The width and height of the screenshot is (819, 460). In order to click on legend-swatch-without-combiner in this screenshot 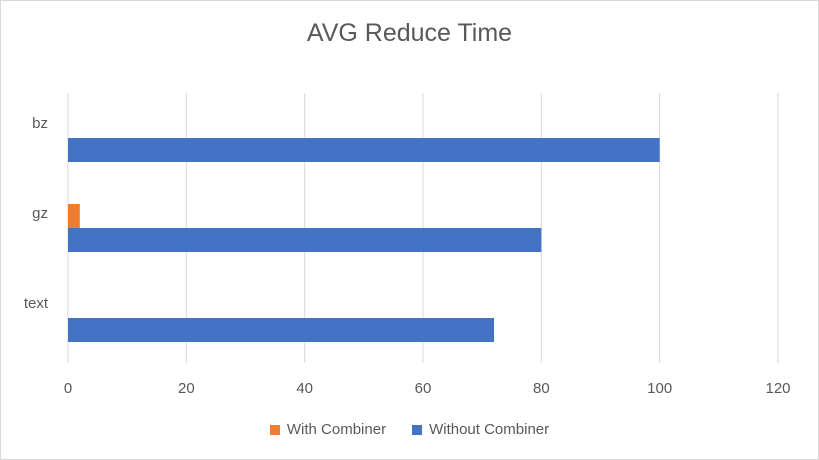, I will do `click(417, 429)`.